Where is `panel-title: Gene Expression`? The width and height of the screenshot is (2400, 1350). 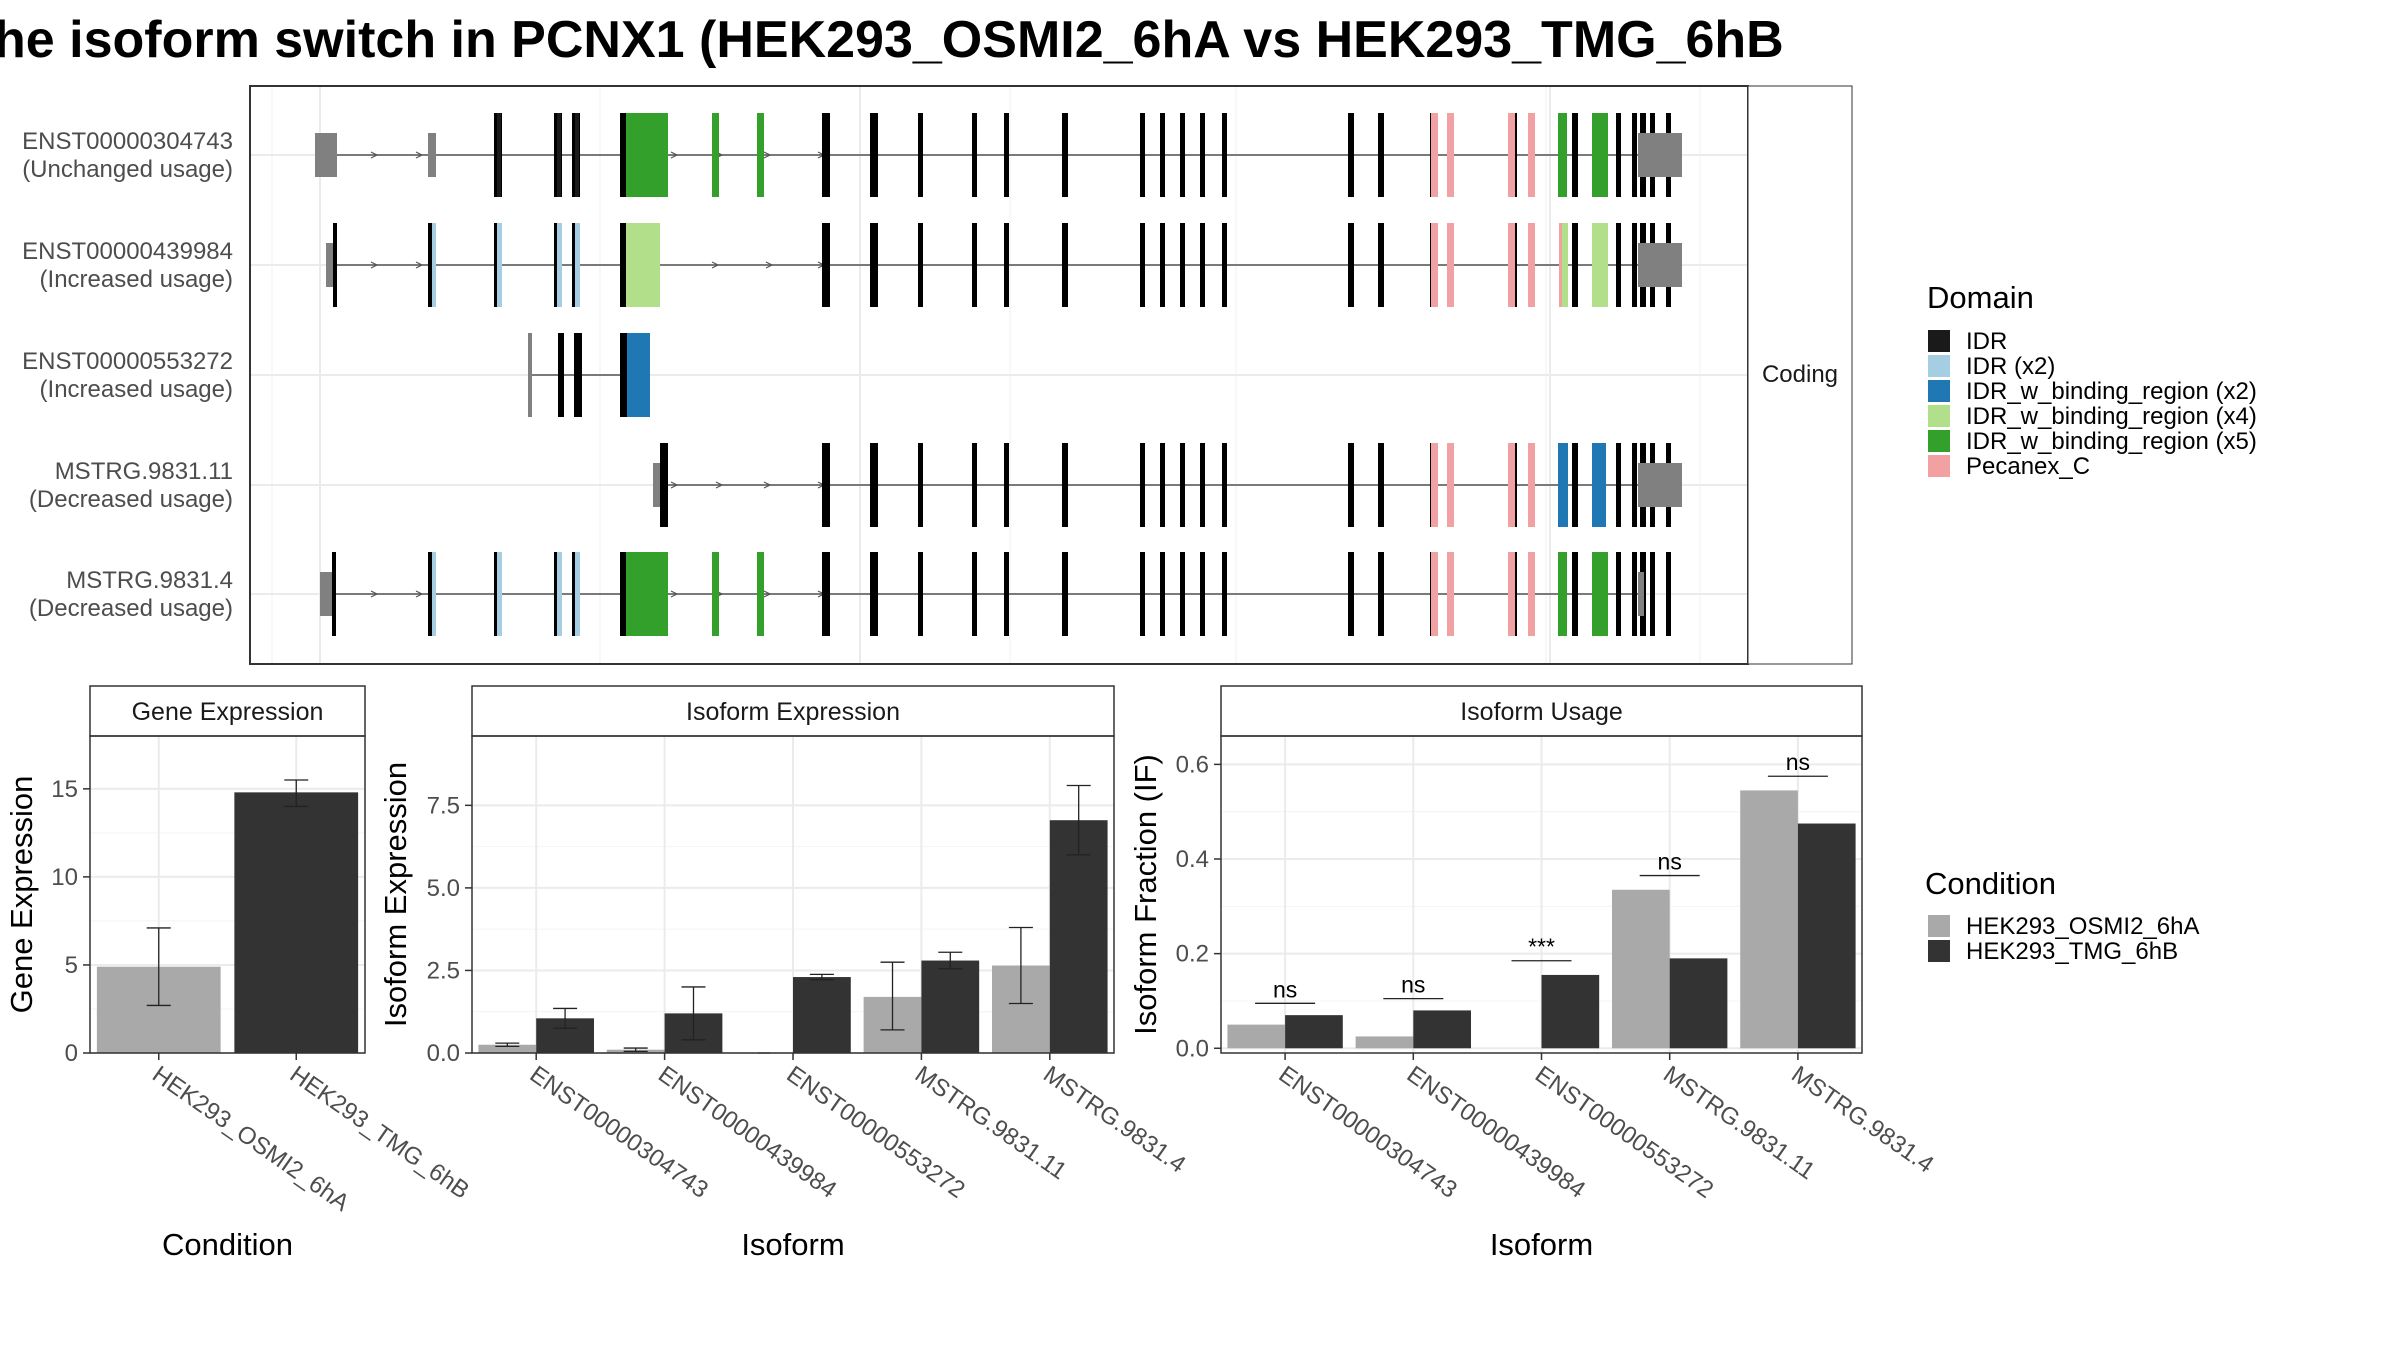
panel-title: Gene Expression is located at coordinates (228, 712).